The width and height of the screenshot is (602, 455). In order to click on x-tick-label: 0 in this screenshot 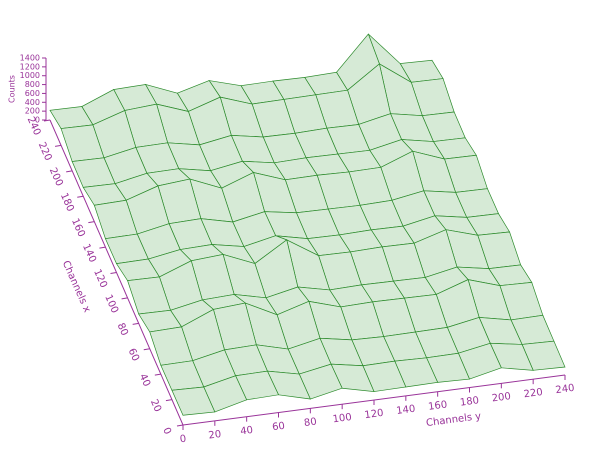, I will do `click(166, 431)`.